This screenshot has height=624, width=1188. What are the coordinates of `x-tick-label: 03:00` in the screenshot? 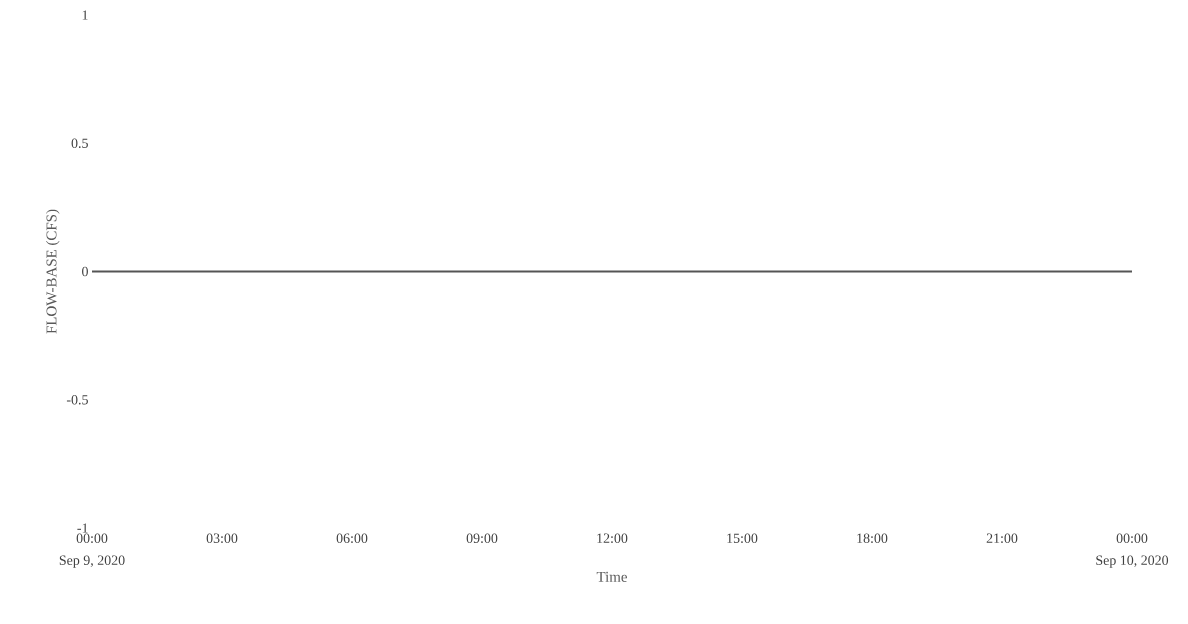 It's located at (222, 538).